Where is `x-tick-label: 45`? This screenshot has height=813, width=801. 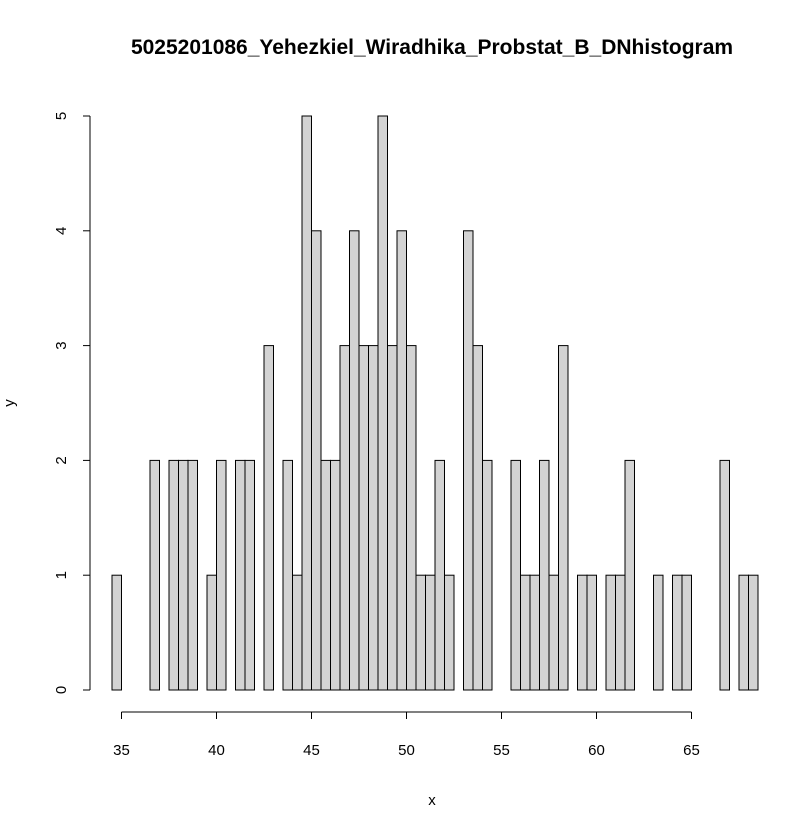
x-tick-label: 45 is located at coordinates (311, 750).